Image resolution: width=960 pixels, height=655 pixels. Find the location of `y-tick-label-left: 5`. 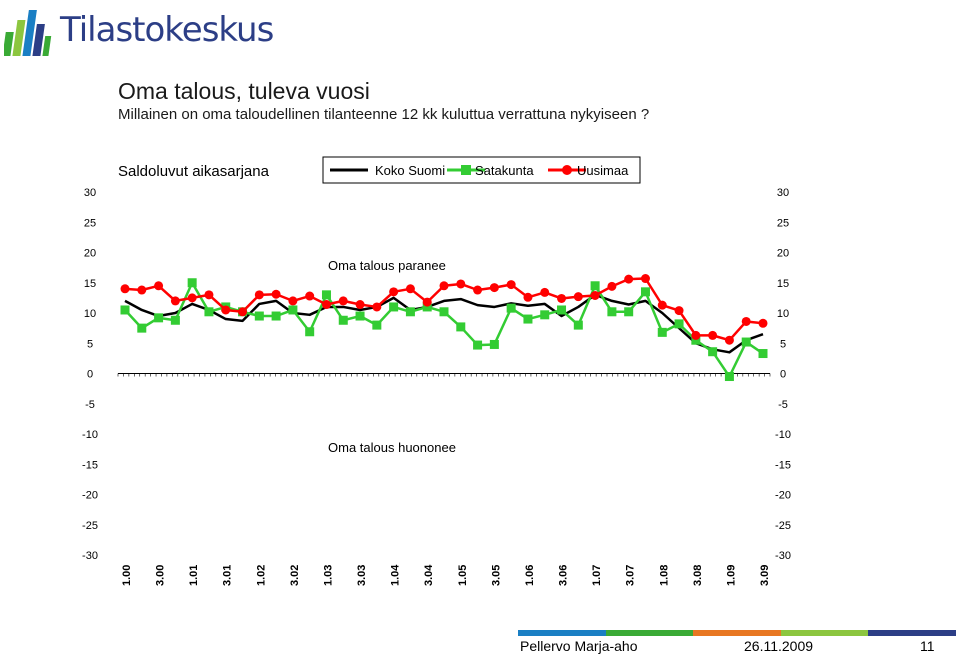

y-tick-label-left: 5 is located at coordinates (90, 344).